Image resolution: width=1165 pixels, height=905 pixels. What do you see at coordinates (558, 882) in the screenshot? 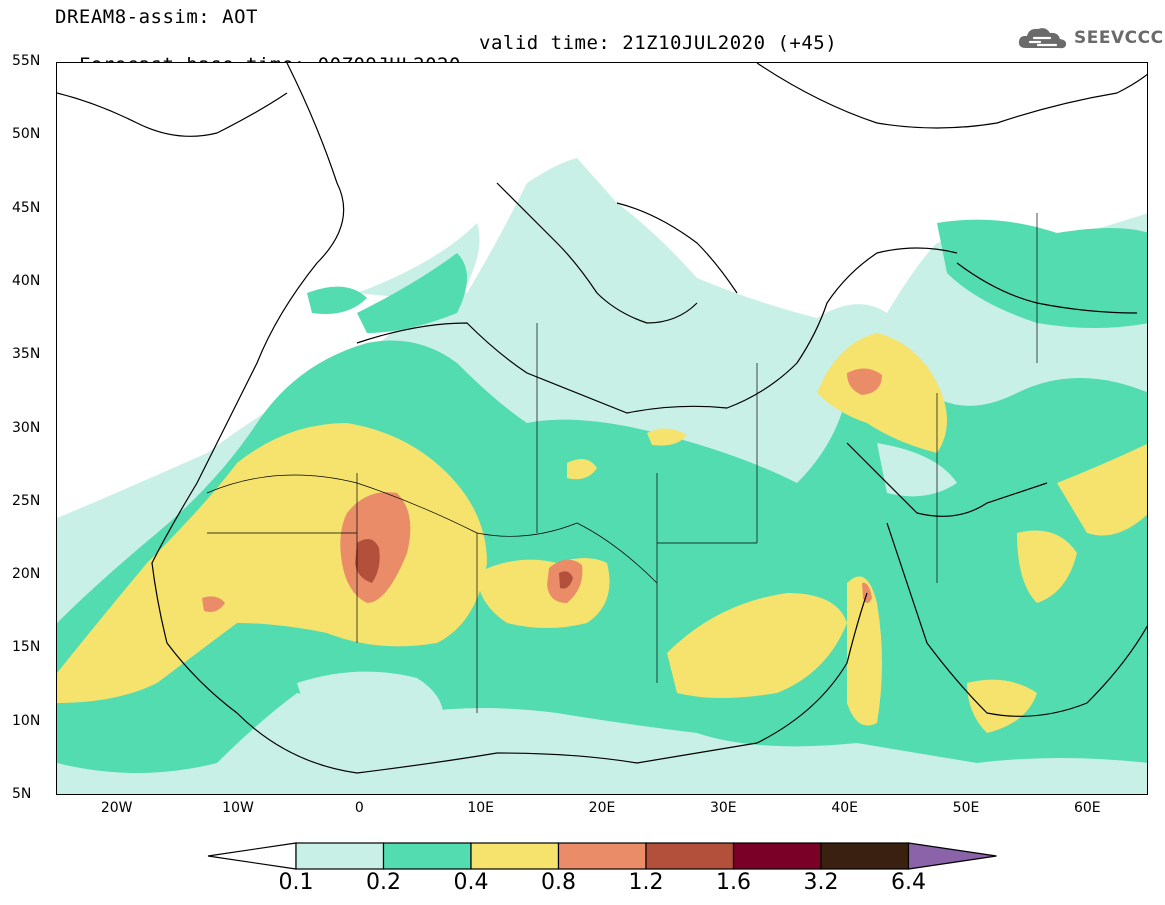
I see `colorbar-label: 0.8` at bounding box center [558, 882].